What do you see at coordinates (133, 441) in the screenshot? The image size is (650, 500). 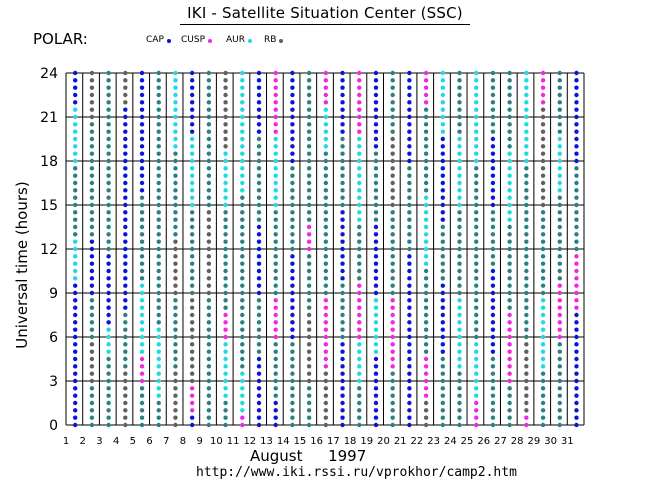 I see `x-tick-label: 5` at bounding box center [133, 441].